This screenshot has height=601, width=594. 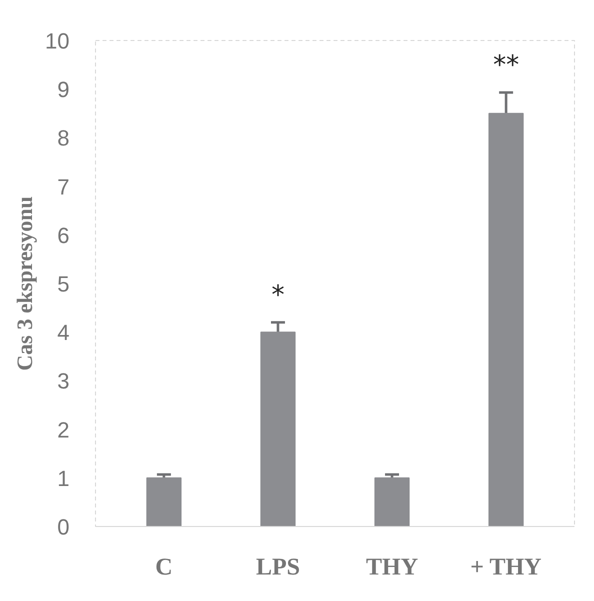 I want to click on y-tick-label: 5, so click(x=63, y=284).